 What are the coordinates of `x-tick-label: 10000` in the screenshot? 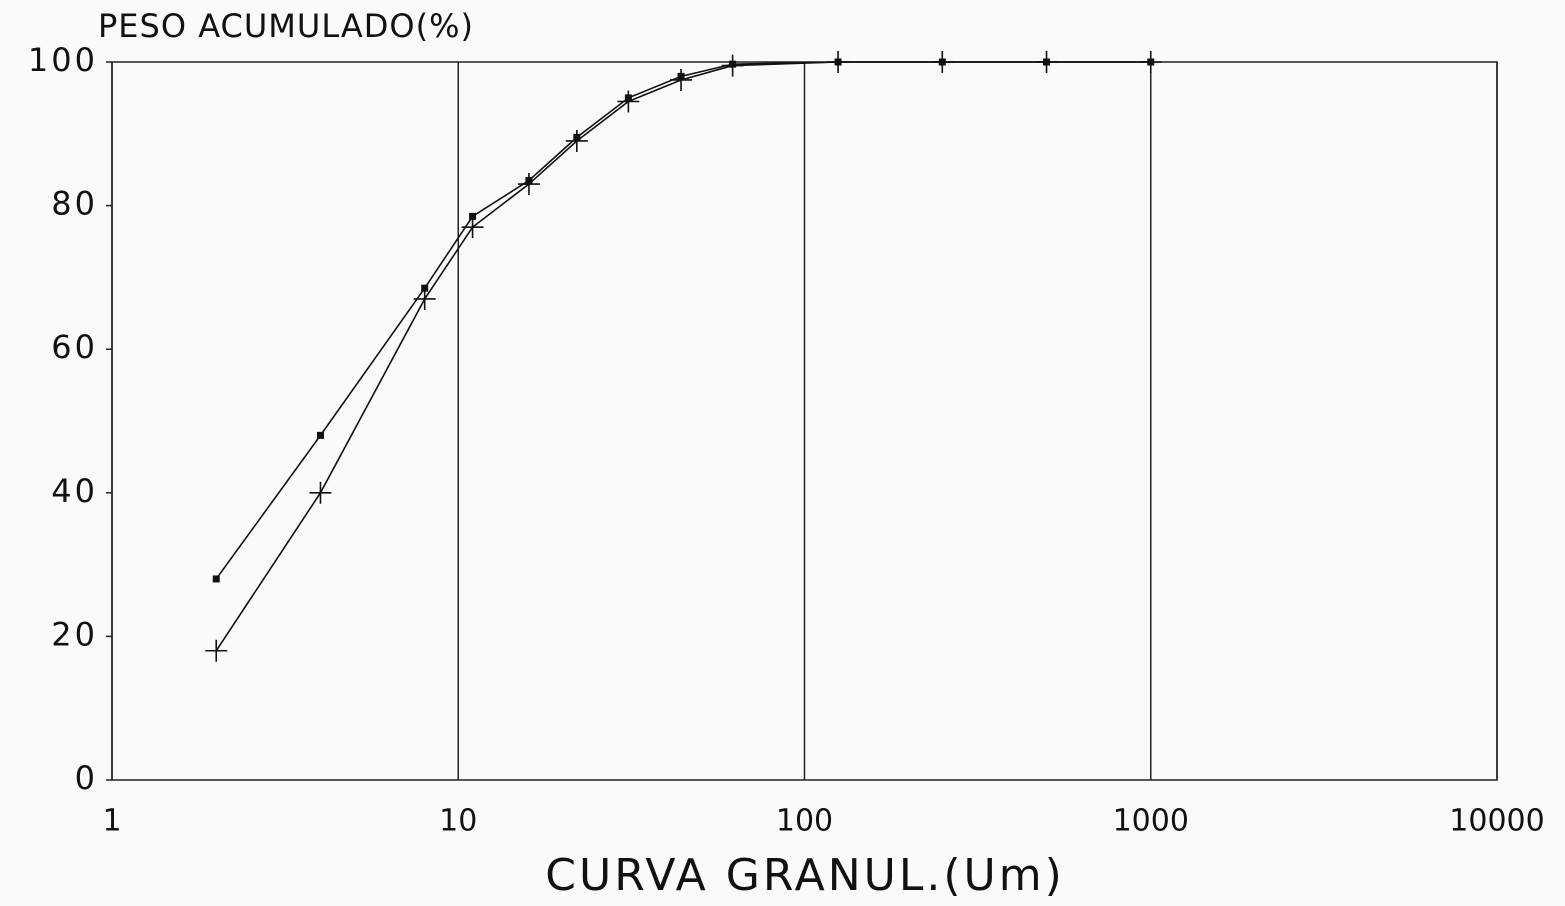 It's located at (1496, 821).